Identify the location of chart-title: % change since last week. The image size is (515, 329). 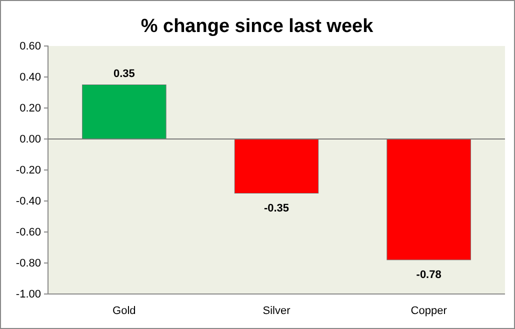
(257, 26).